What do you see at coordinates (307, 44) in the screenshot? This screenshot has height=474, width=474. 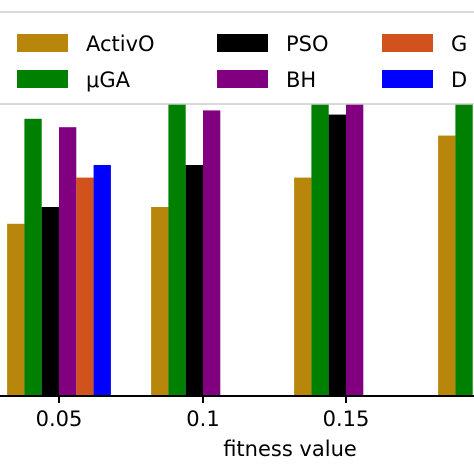 I see `legend-label-2: PSO` at bounding box center [307, 44].